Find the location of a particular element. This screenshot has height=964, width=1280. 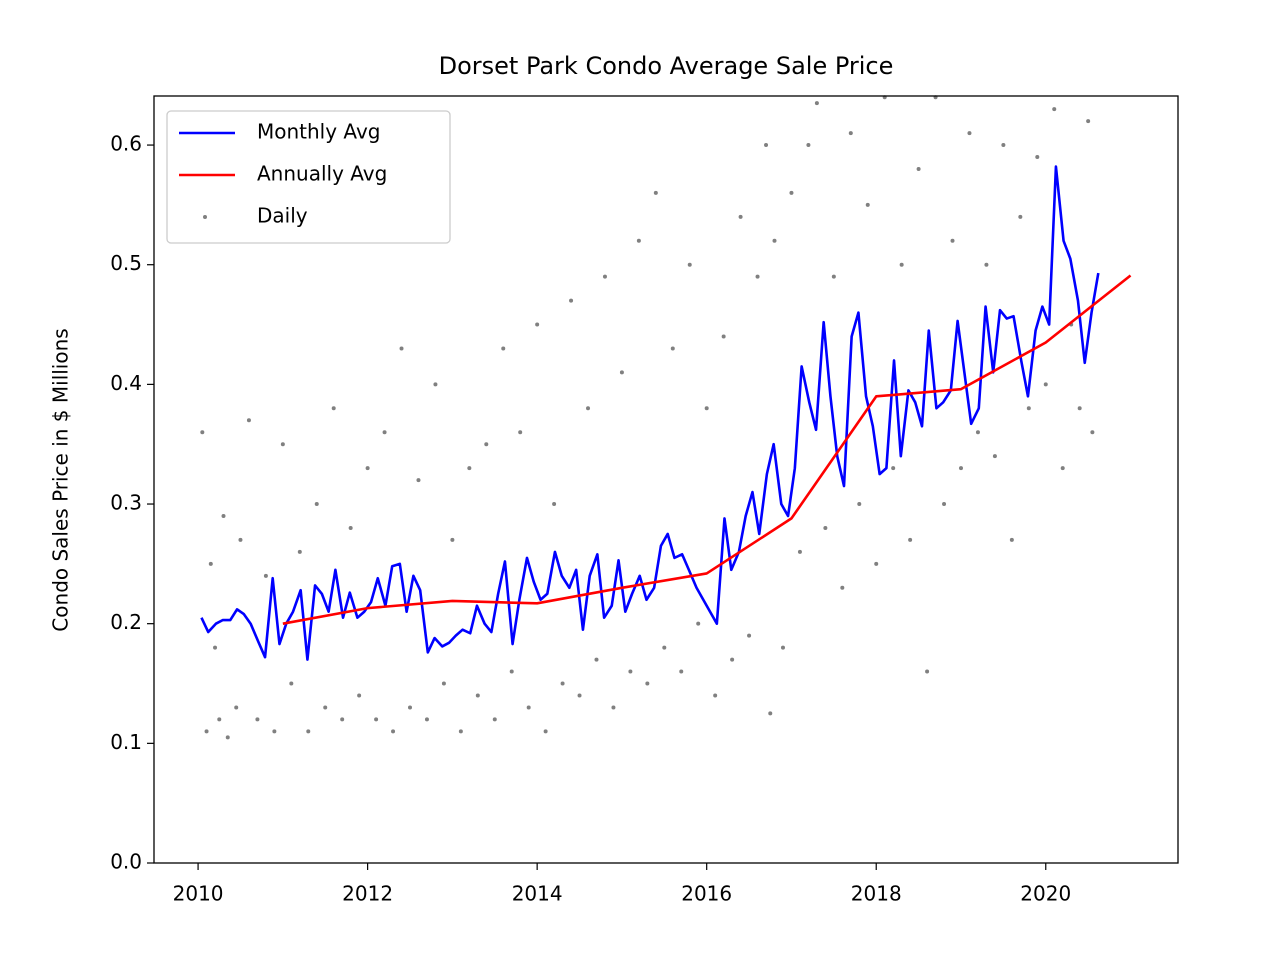

y-tick-label: 0.5 is located at coordinates (126, 263).